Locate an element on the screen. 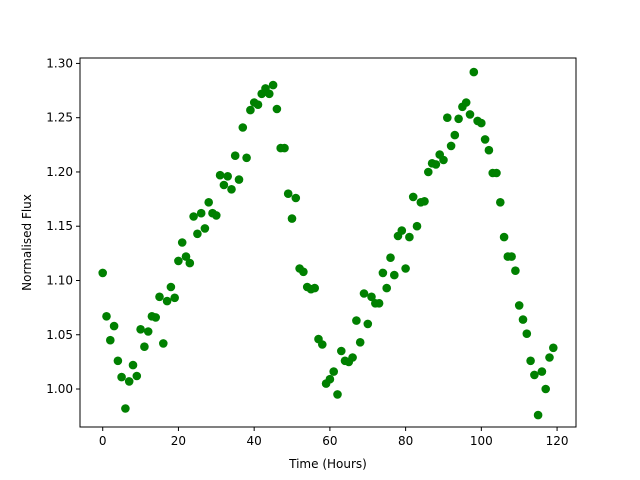  x-axis-label: Time (Hours) is located at coordinates (327, 464).